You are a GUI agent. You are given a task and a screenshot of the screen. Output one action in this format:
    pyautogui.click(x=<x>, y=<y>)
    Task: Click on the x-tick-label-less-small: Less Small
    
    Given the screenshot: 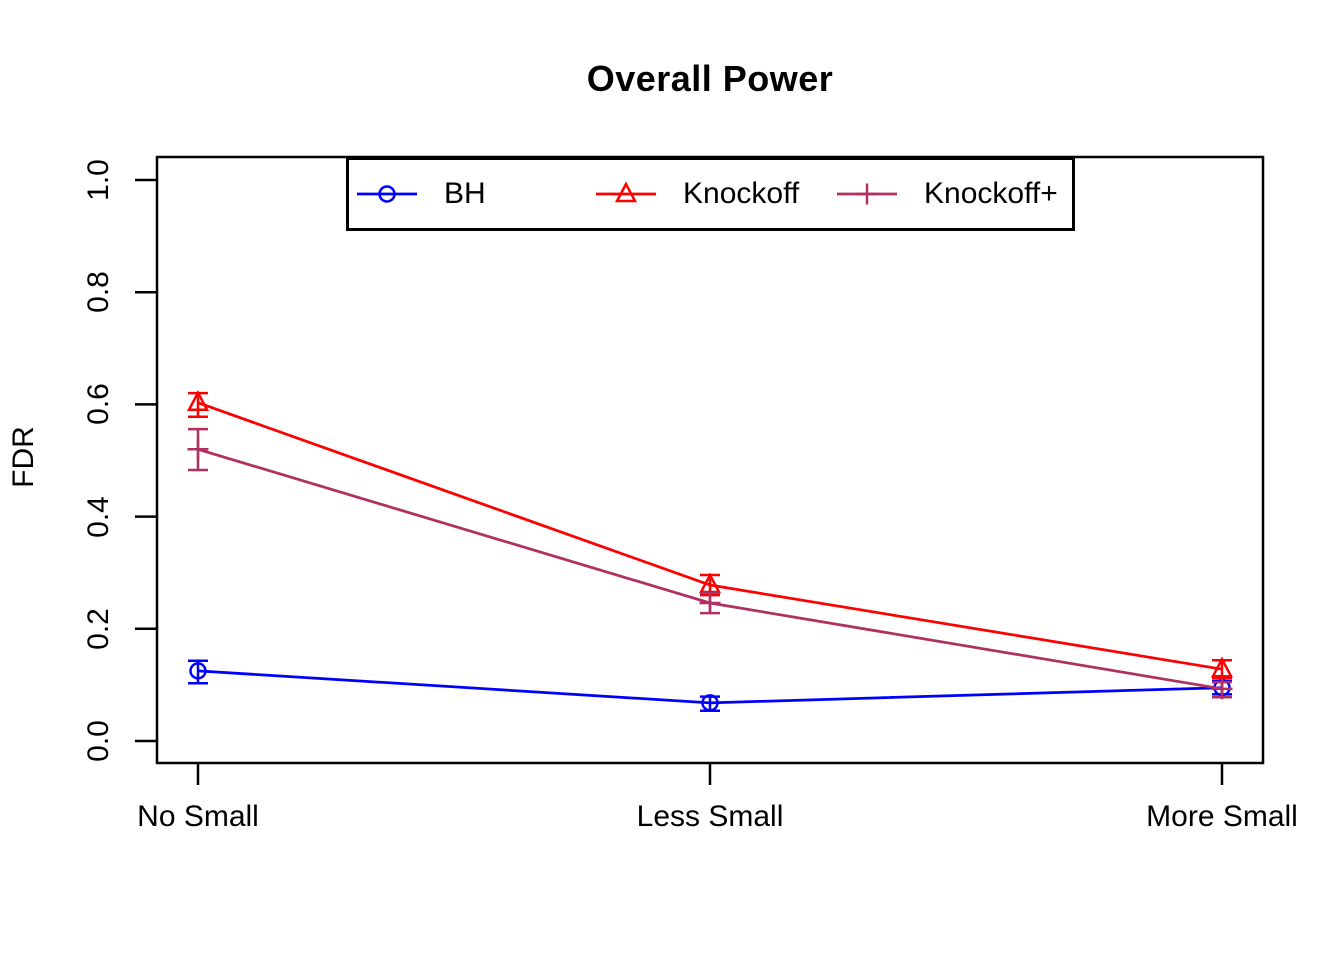 What is the action you would take?
    pyautogui.click(x=710, y=816)
    